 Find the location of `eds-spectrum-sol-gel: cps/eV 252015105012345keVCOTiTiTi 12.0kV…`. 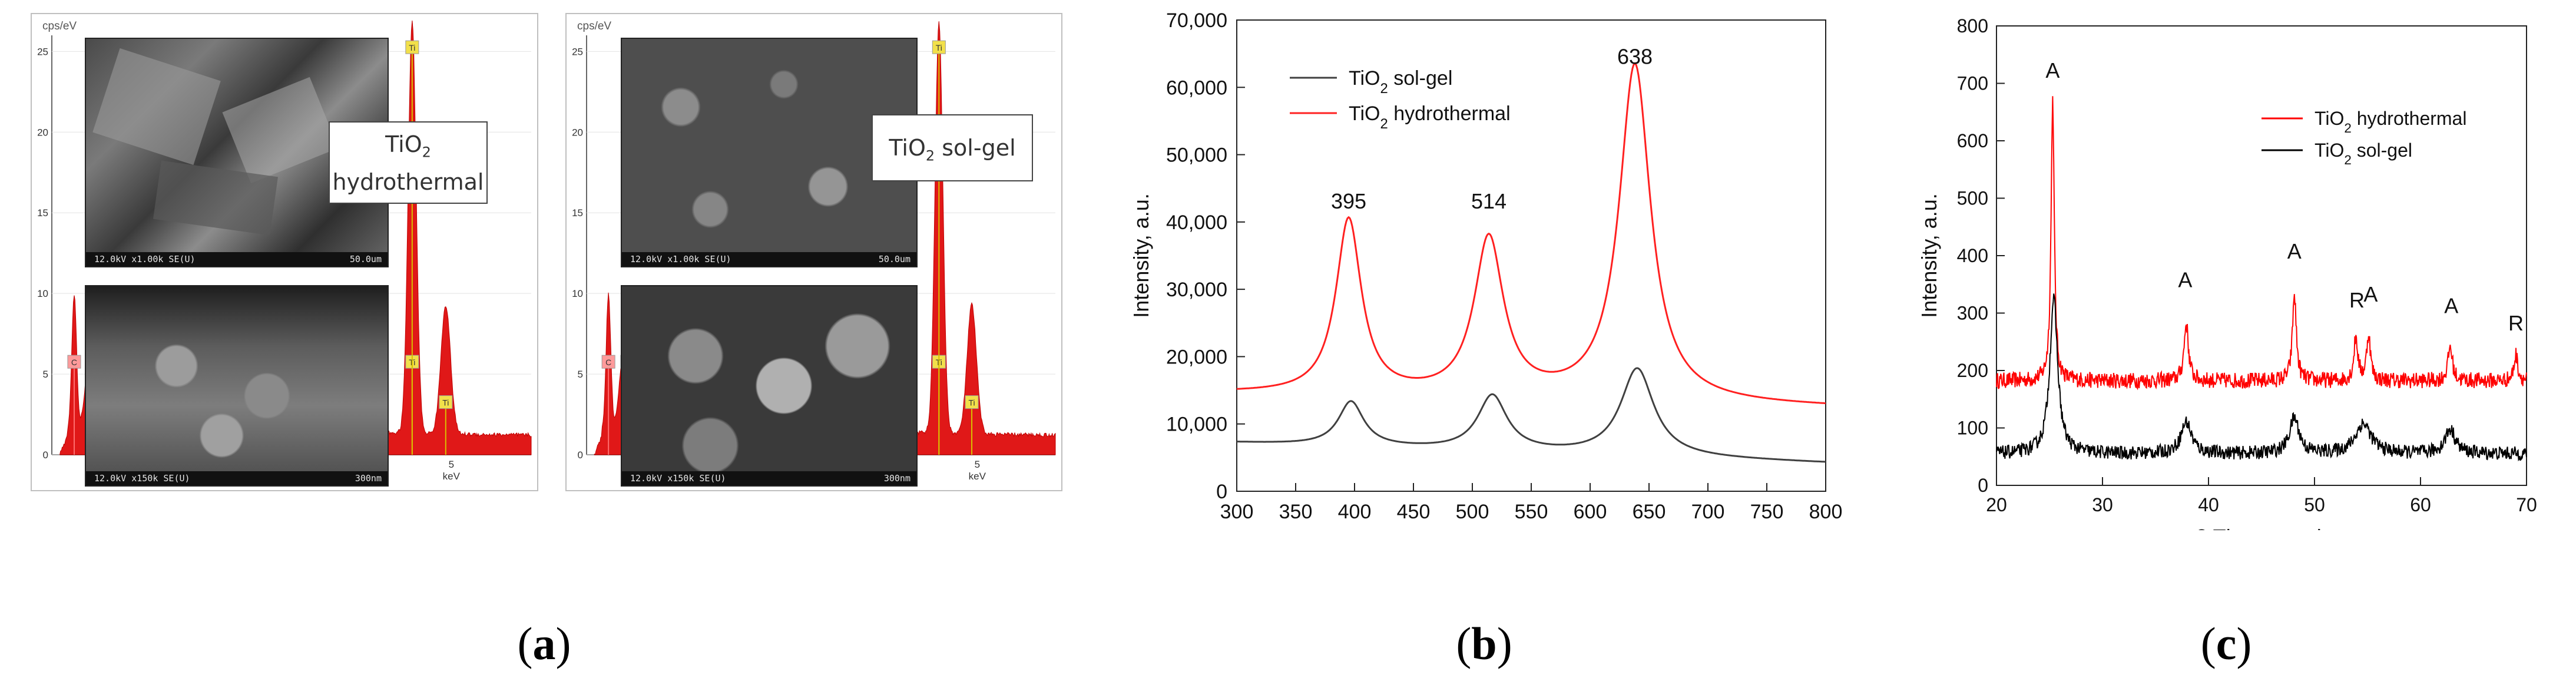

eds-spectrum-sol-gel: cps/eV 252015105012345keVCOTiTiTi 12.0kV… is located at coordinates (813, 252).